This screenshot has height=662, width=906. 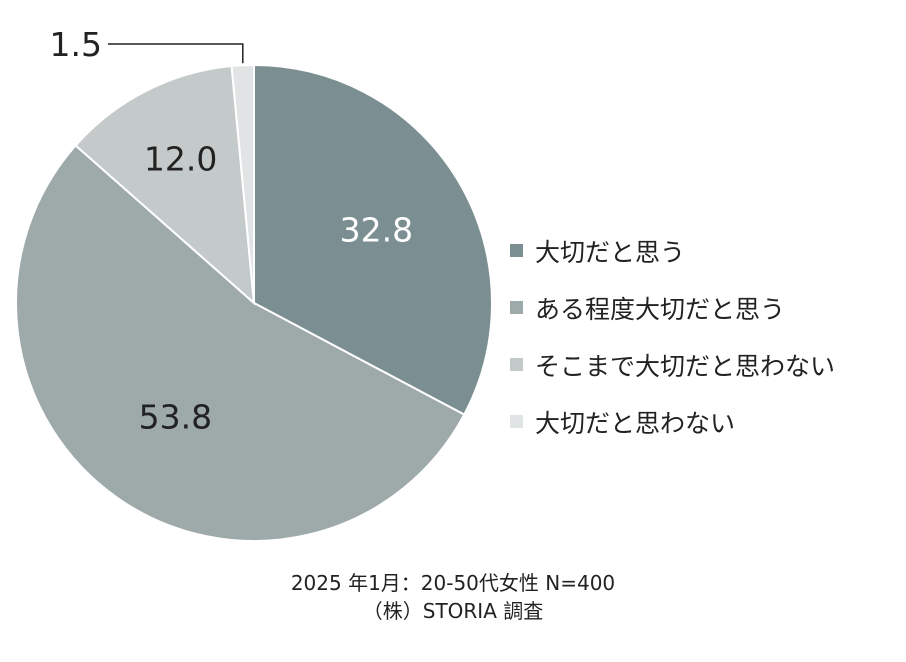 I want to click on legend-label: 大切だと思う, so click(x=610, y=252).